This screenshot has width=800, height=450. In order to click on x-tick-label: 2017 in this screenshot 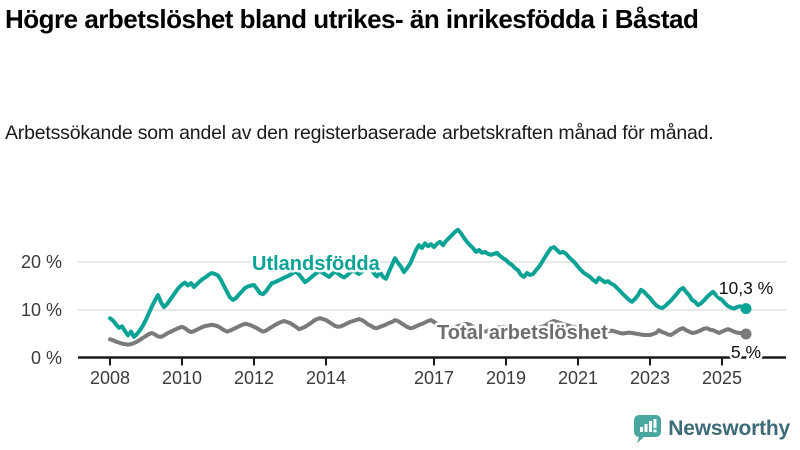, I will do `click(434, 378)`.